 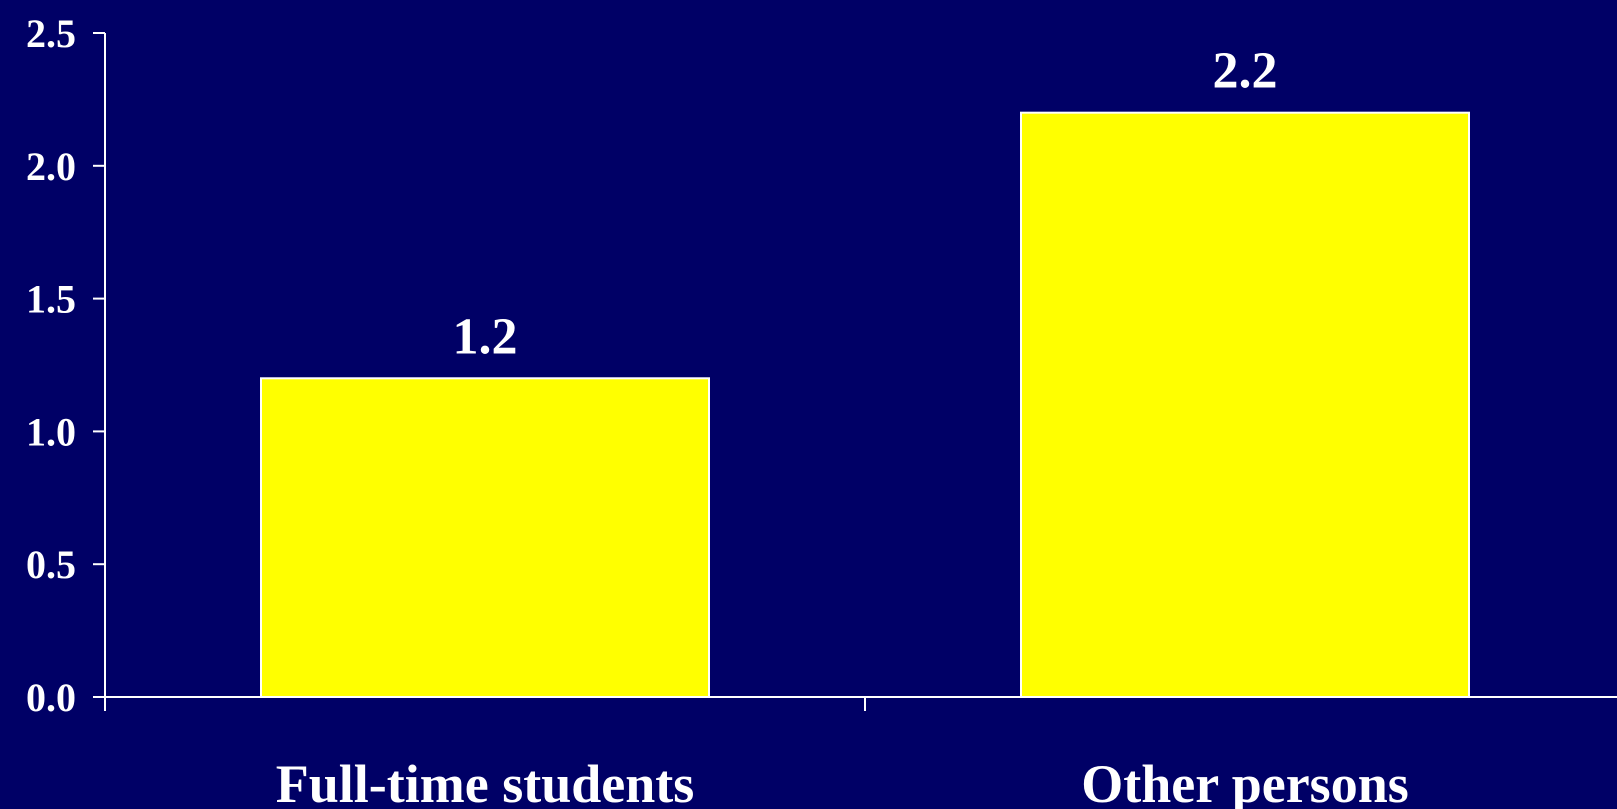 I want to click on y-tick-label: 1.0, so click(x=51, y=431).